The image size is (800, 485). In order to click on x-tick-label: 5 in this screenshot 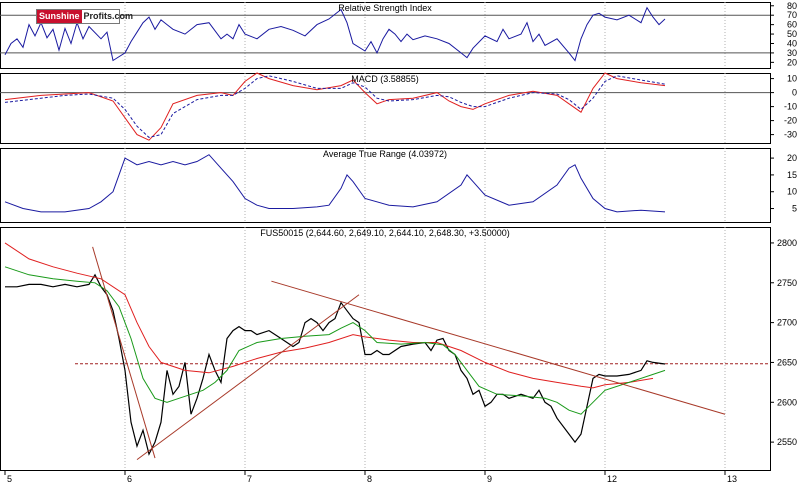, I will do `click(9, 479)`.